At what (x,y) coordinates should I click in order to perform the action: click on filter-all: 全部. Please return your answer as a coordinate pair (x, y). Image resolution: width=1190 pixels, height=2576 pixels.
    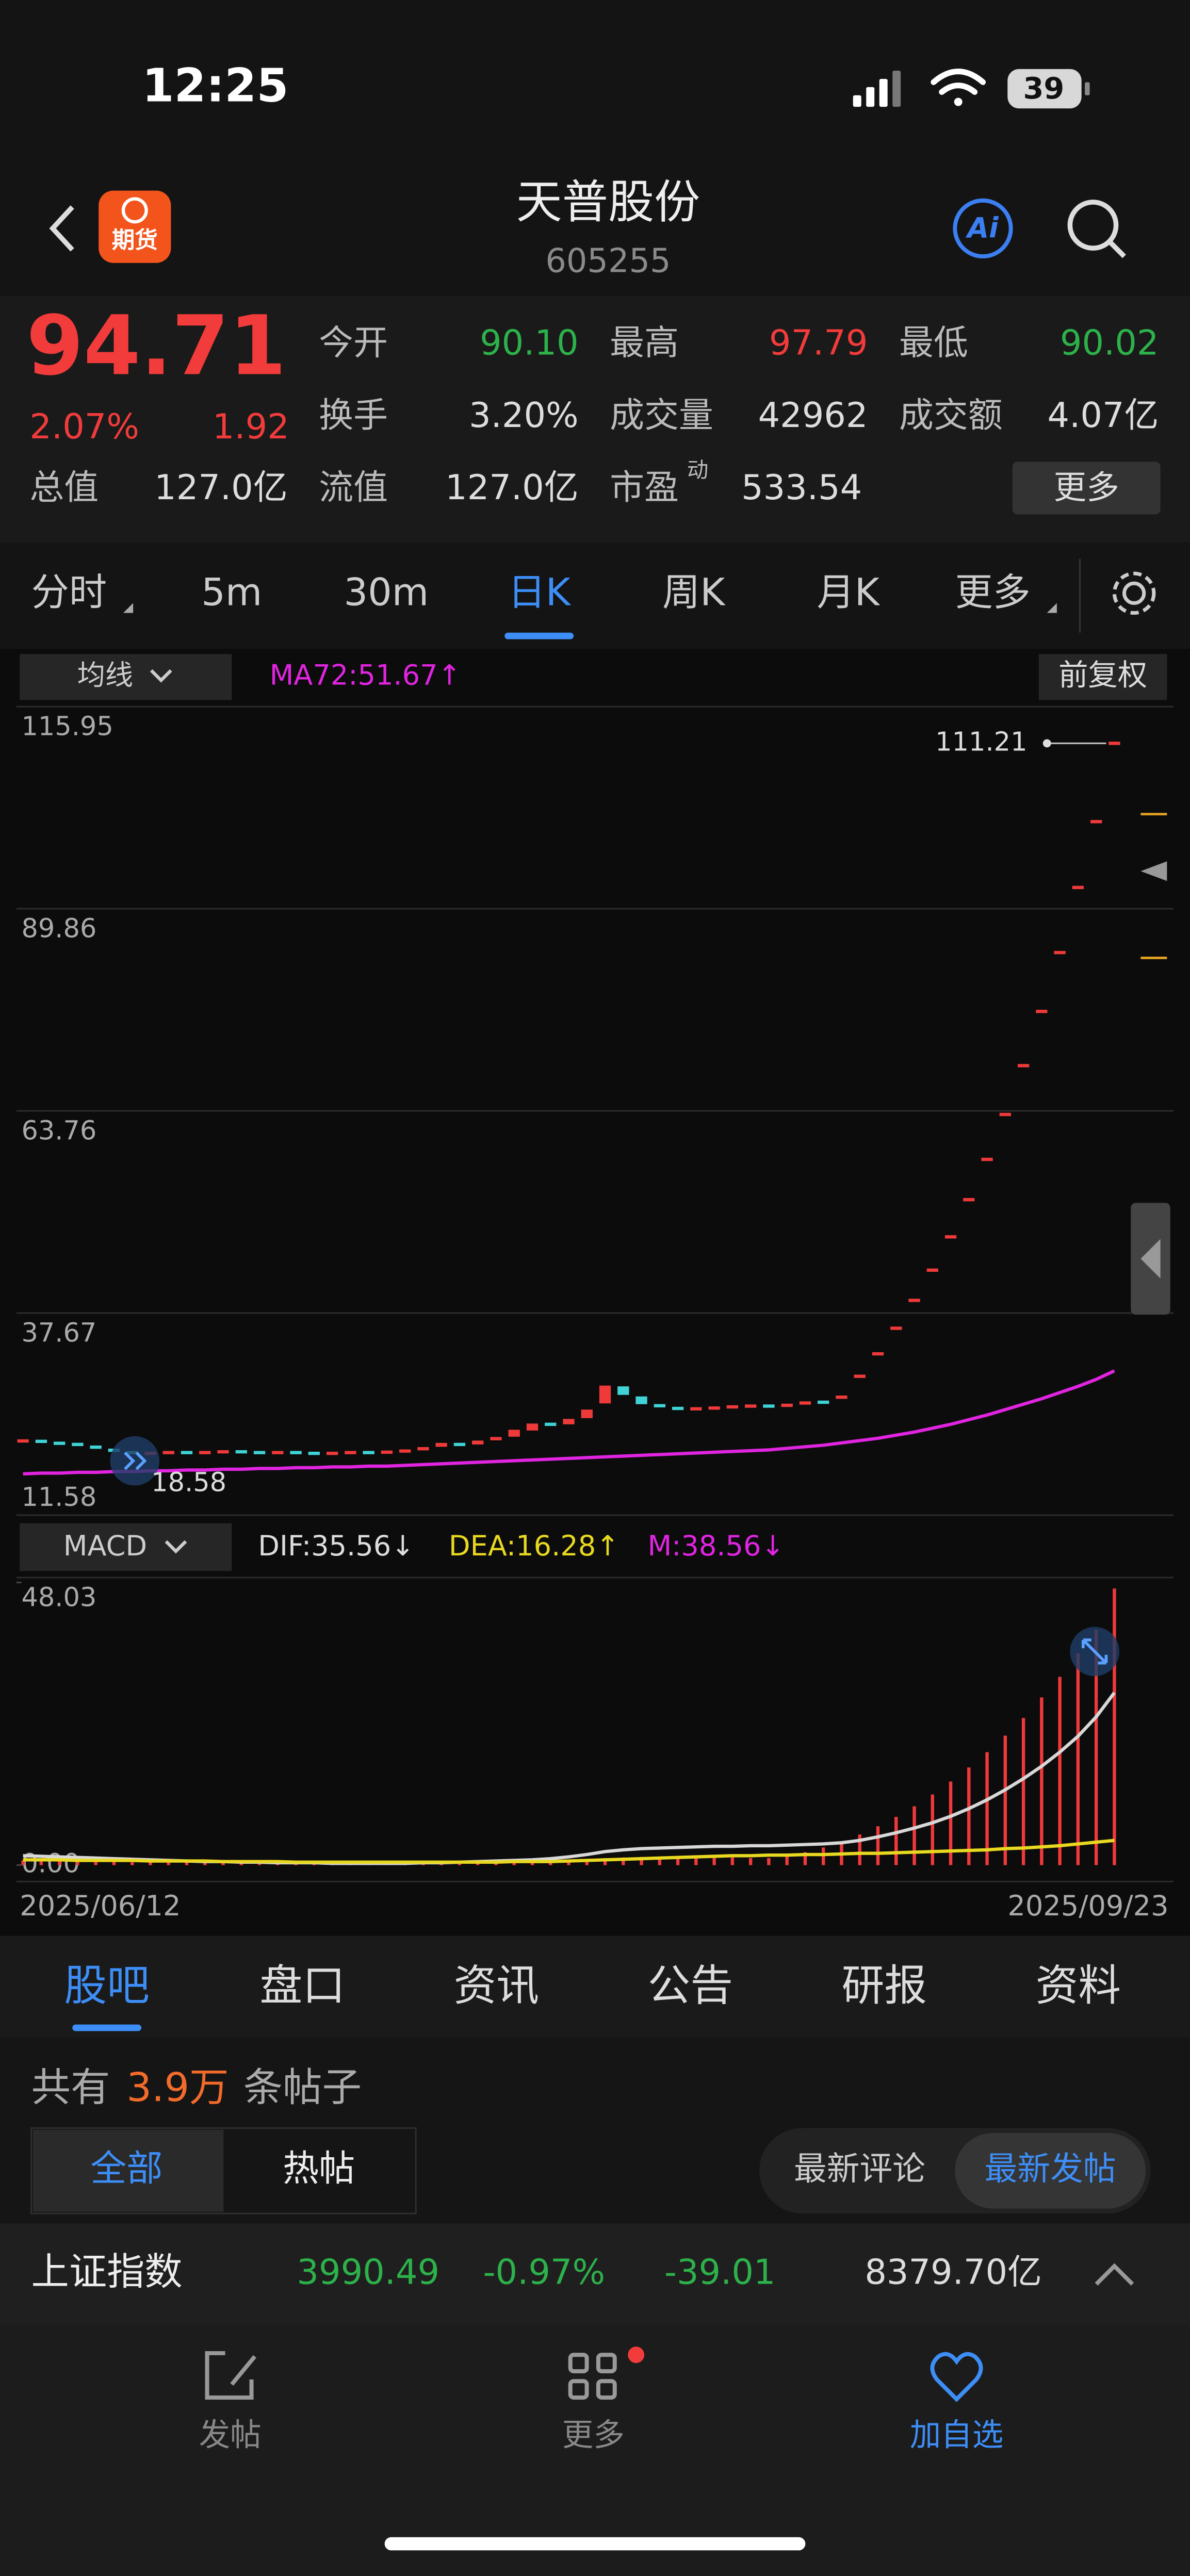
    Looking at the image, I should click on (126, 2168).